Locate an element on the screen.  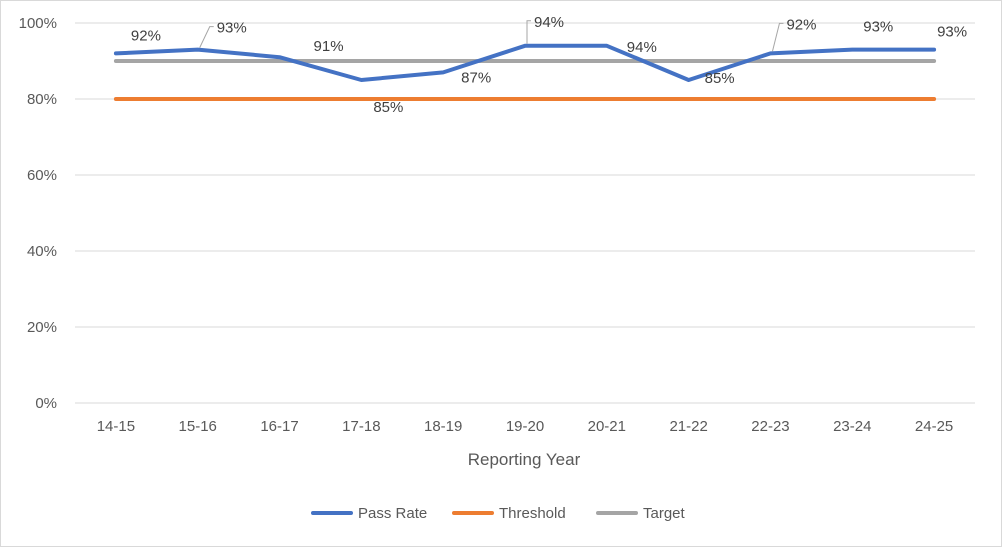
x-tick-label: 22-23 is located at coordinates (770, 426).